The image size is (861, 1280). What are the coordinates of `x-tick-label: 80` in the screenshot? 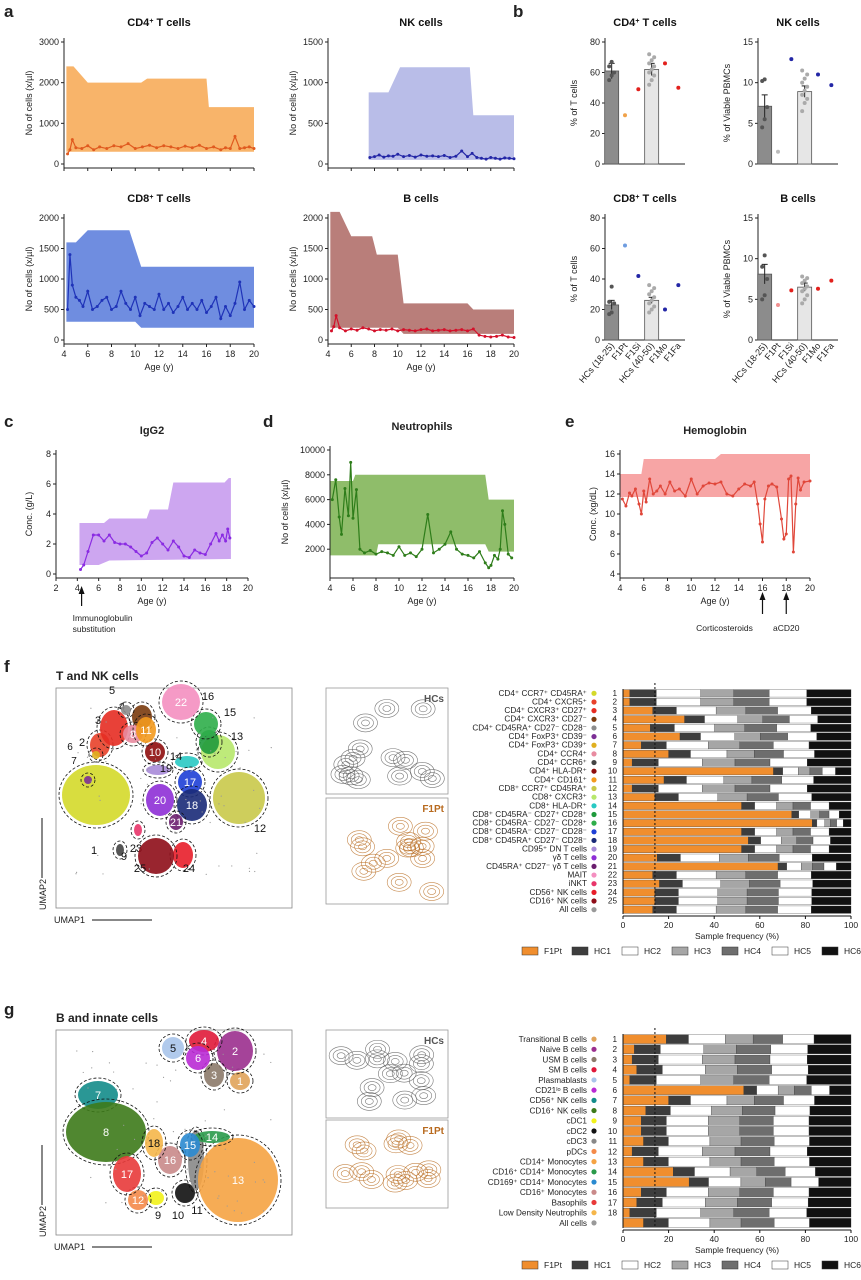 It's located at (806, 1239).